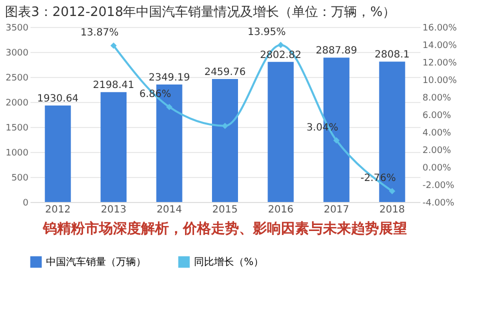 This screenshot has width=500, height=328. Describe the element at coordinates (58, 210) in the screenshot. I see `x-tick-label: 2012` at that location.